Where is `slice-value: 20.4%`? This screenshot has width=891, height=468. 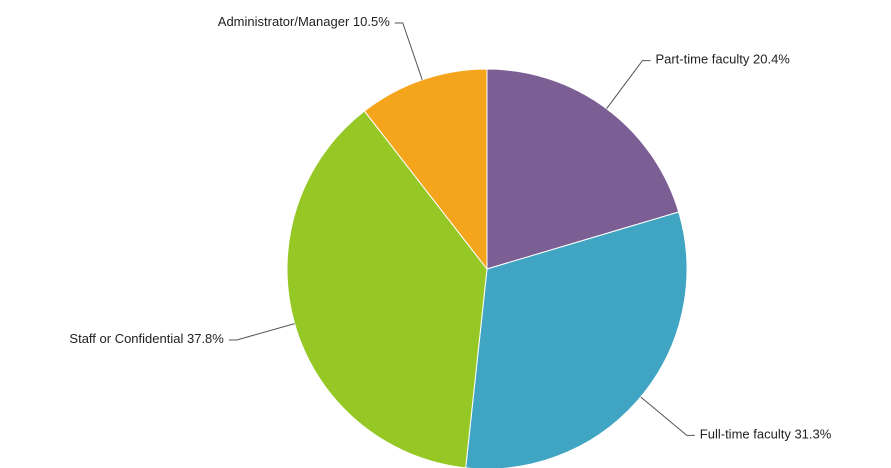
slice-value: 20.4% is located at coordinates (771, 59).